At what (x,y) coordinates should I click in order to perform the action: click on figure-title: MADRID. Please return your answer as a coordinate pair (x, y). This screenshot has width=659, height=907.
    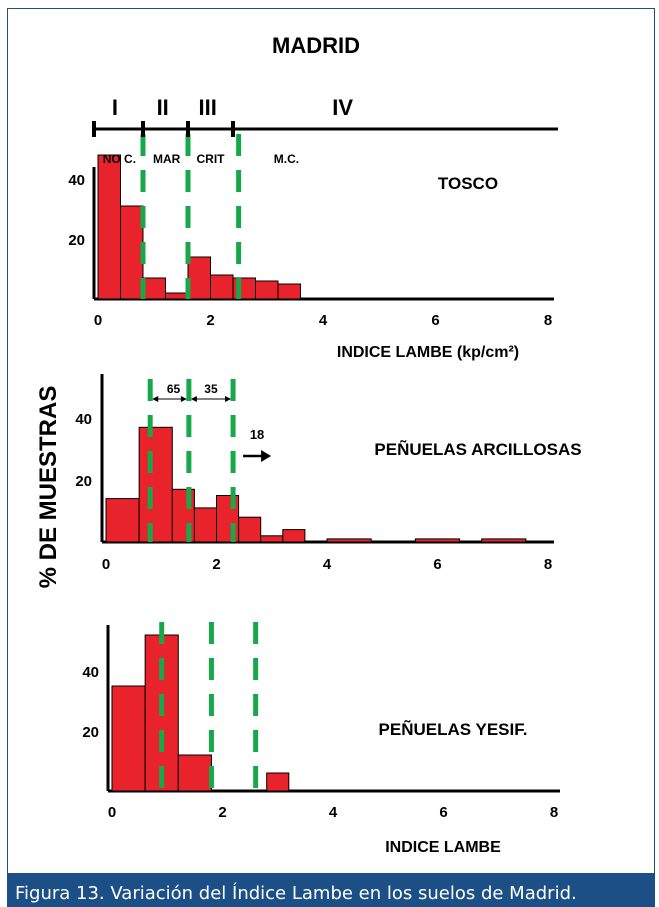
    Looking at the image, I should click on (316, 45).